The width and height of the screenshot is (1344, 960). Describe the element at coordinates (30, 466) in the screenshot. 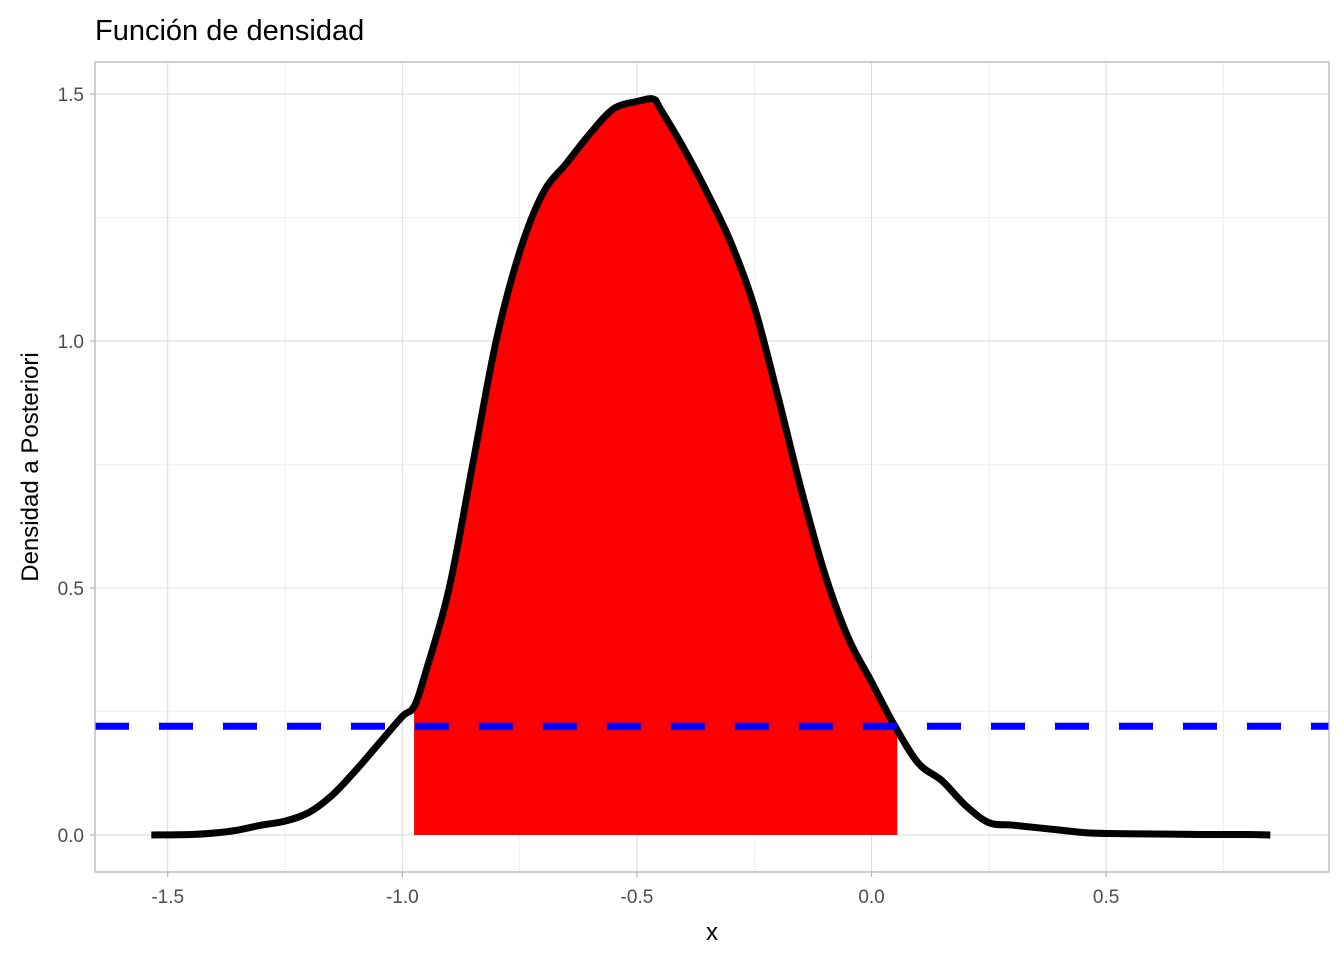

I see `y-axis-title: Densidad a Posteriori` at that location.